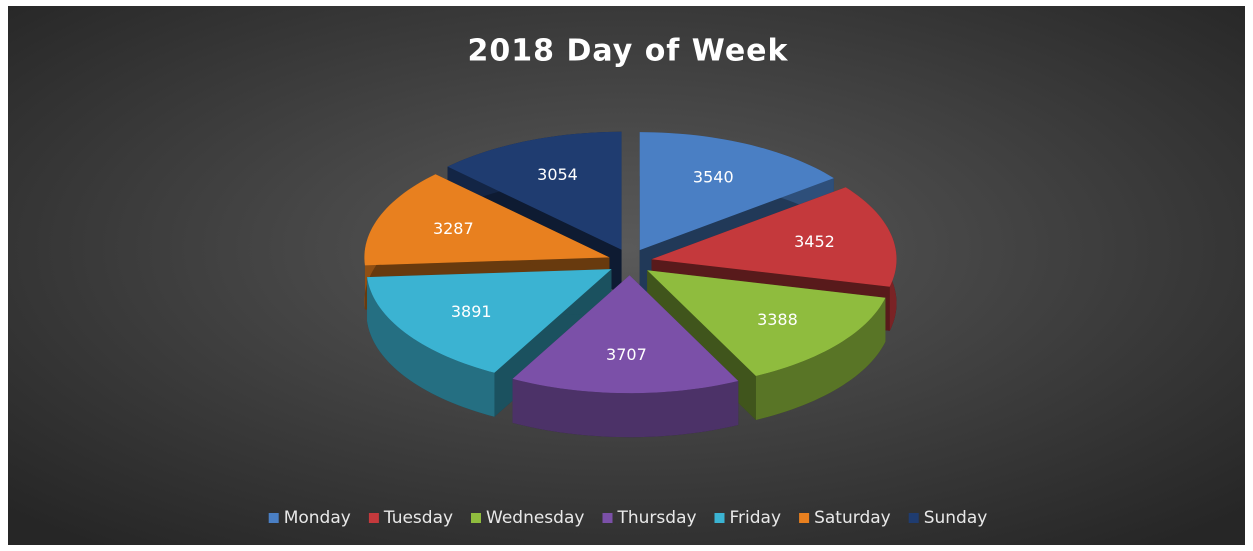  Describe the element at coordinates (535, 518) in the screenshot. I see `legend-label: Wednesday` at that location.